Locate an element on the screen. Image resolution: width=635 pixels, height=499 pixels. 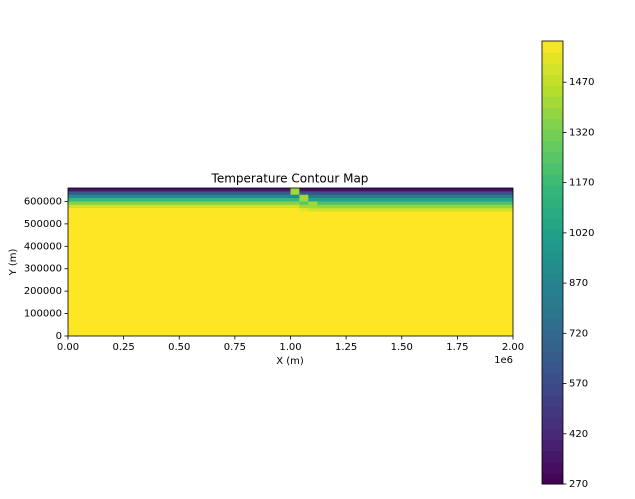
x-tick-label: 1.00 is located at coordinates (290, 347).